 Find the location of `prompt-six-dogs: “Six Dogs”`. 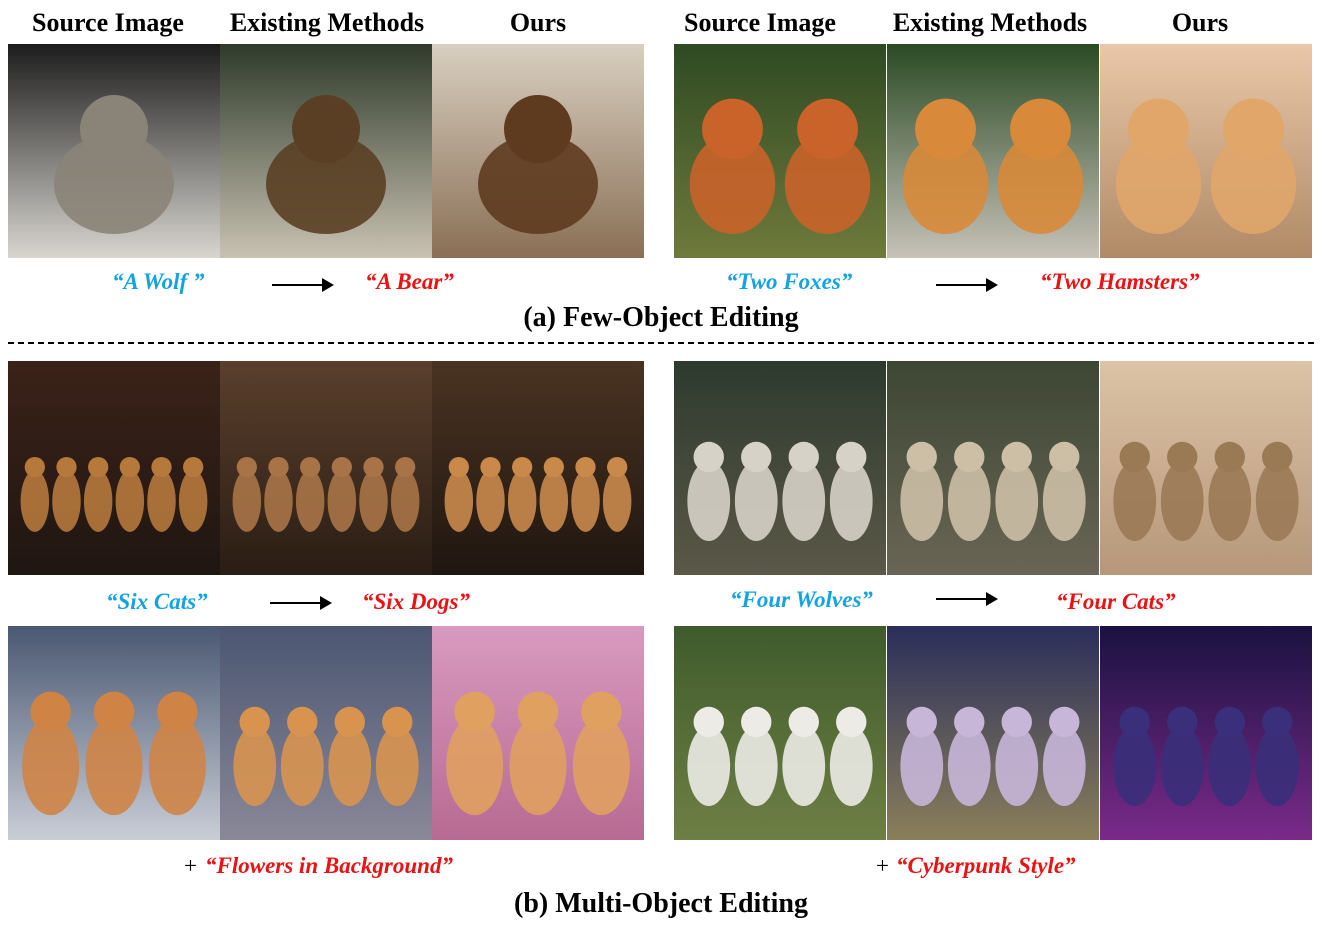

prompt-six-dogs: “Six Dogs” is located at coordinates (416, 601).